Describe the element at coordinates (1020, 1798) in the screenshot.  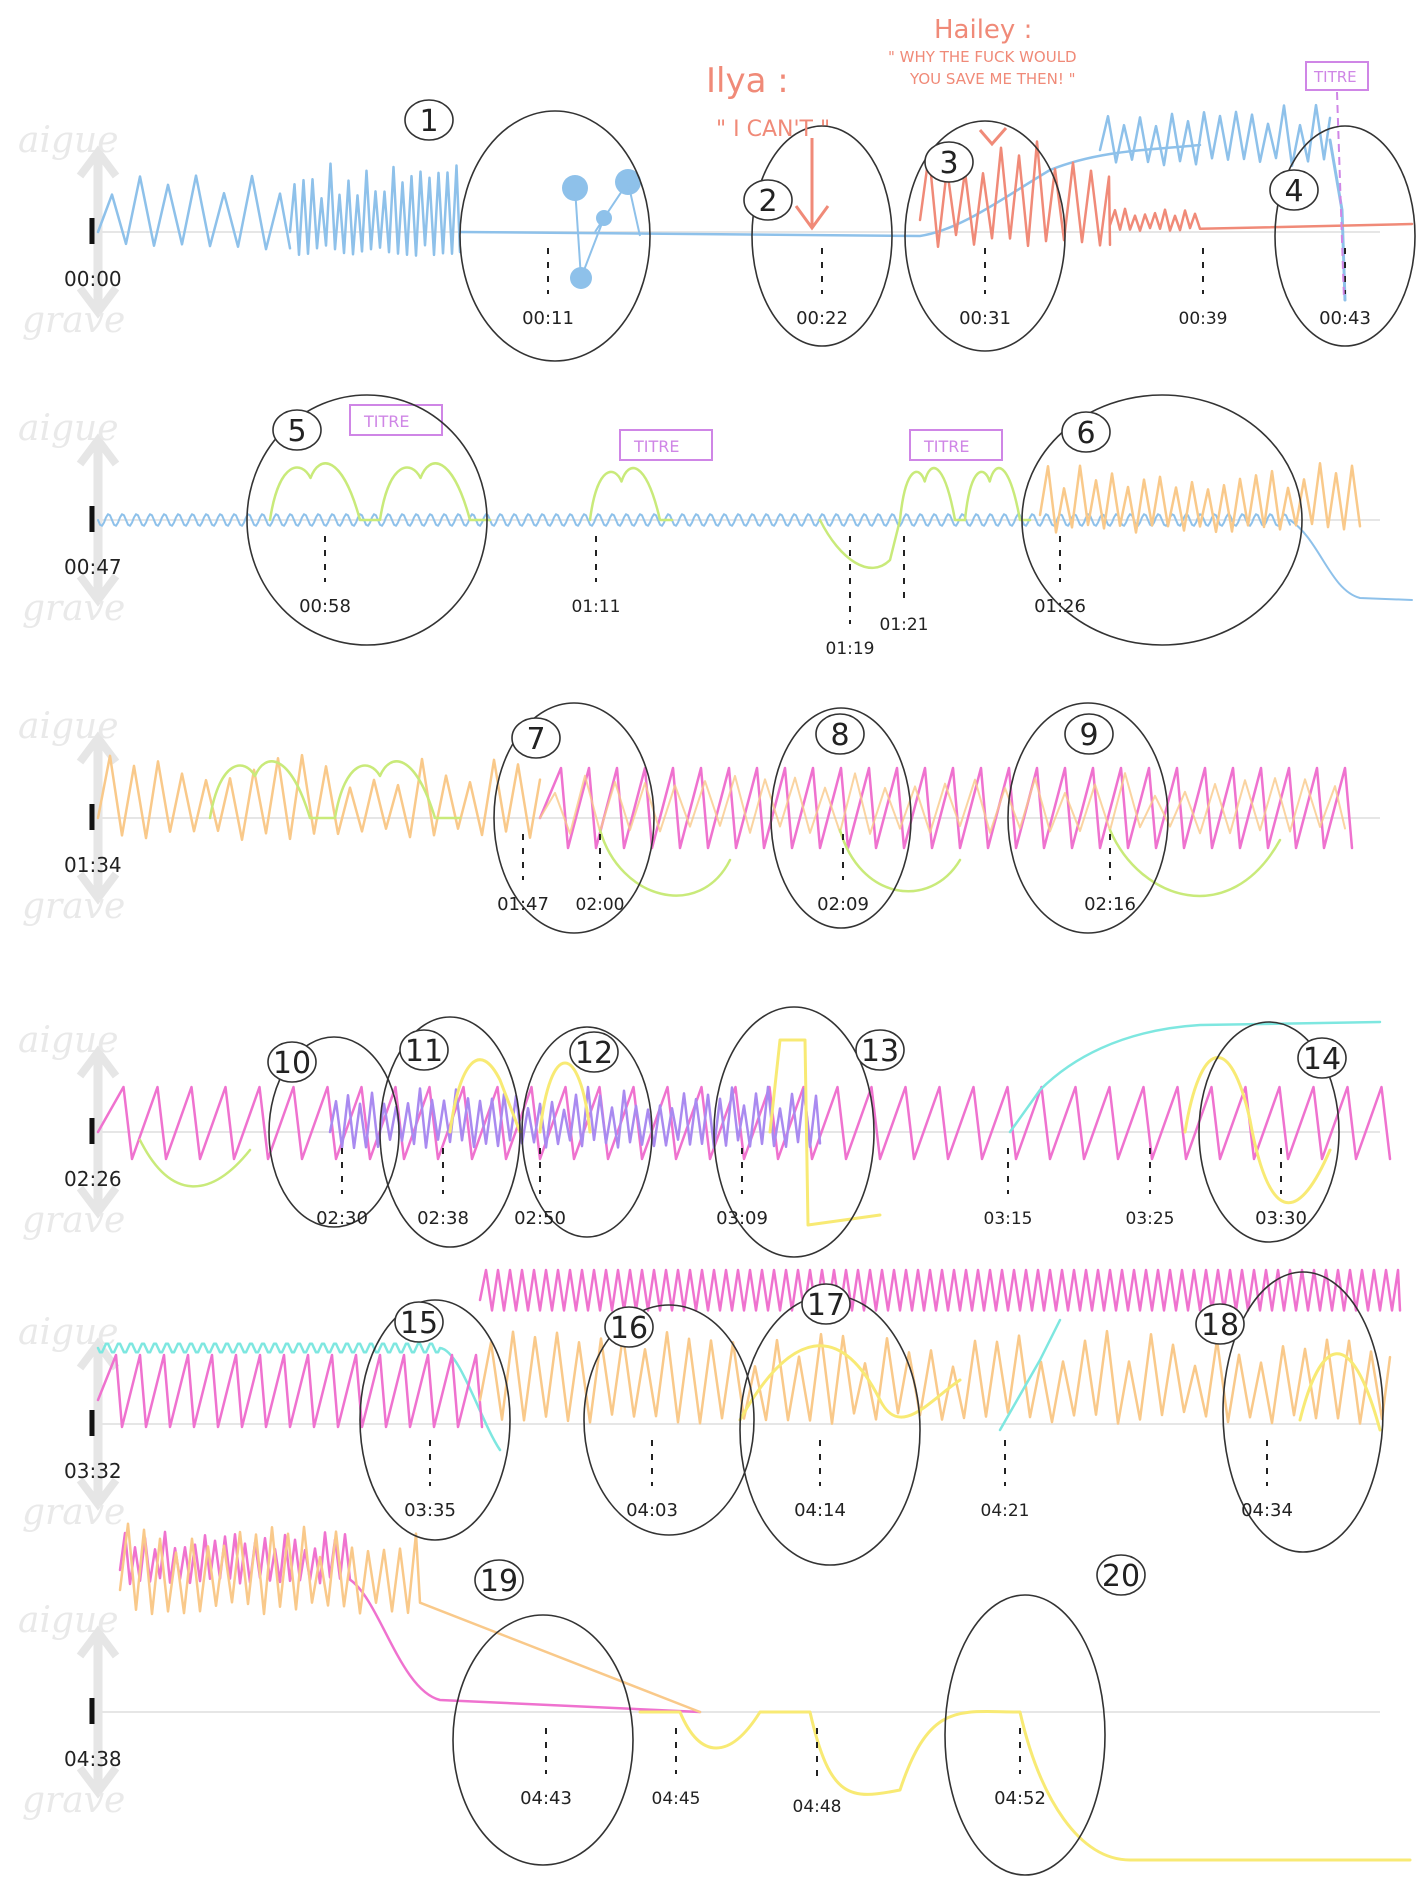
I see `marker-20-time: 04:52` at that location.